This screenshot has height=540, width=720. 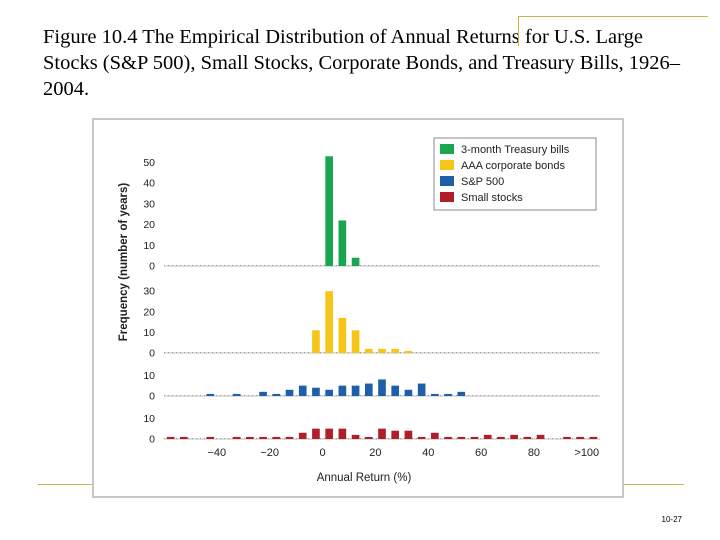 What do you see at coordinates (152, 440) in the screenshot?
I see `y-tick-label-small-stocks: 0` at bounding box center [152, 440].